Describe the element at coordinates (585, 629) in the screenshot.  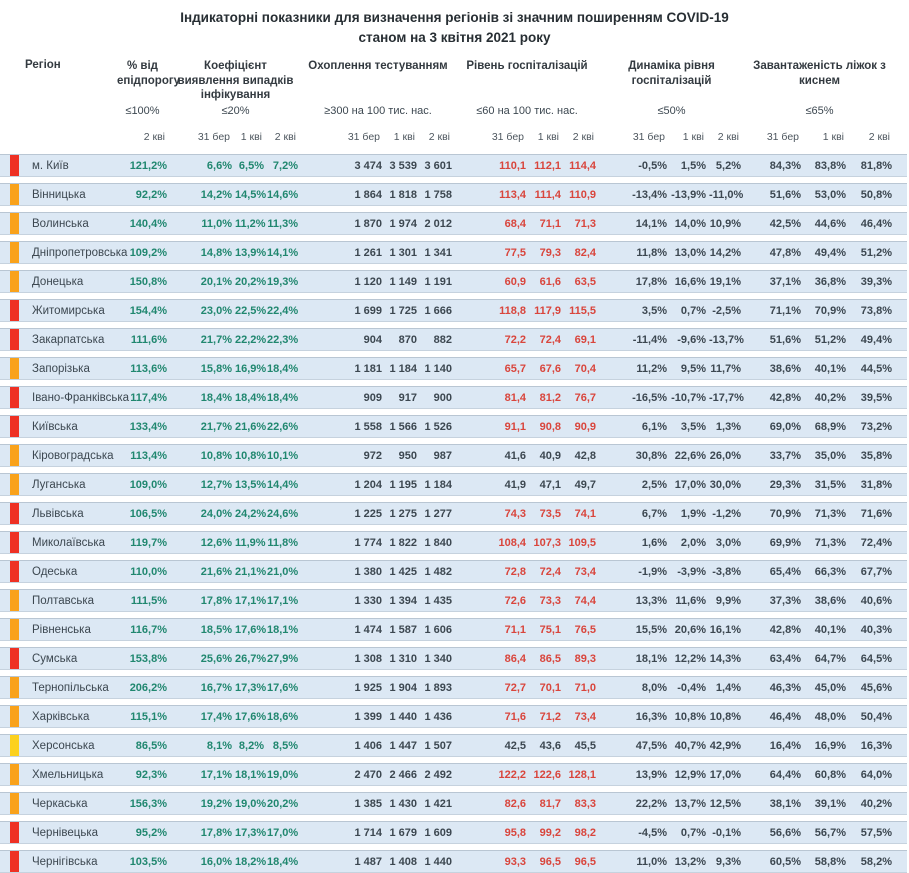
I see `hosp-value: 76,5` at that location.